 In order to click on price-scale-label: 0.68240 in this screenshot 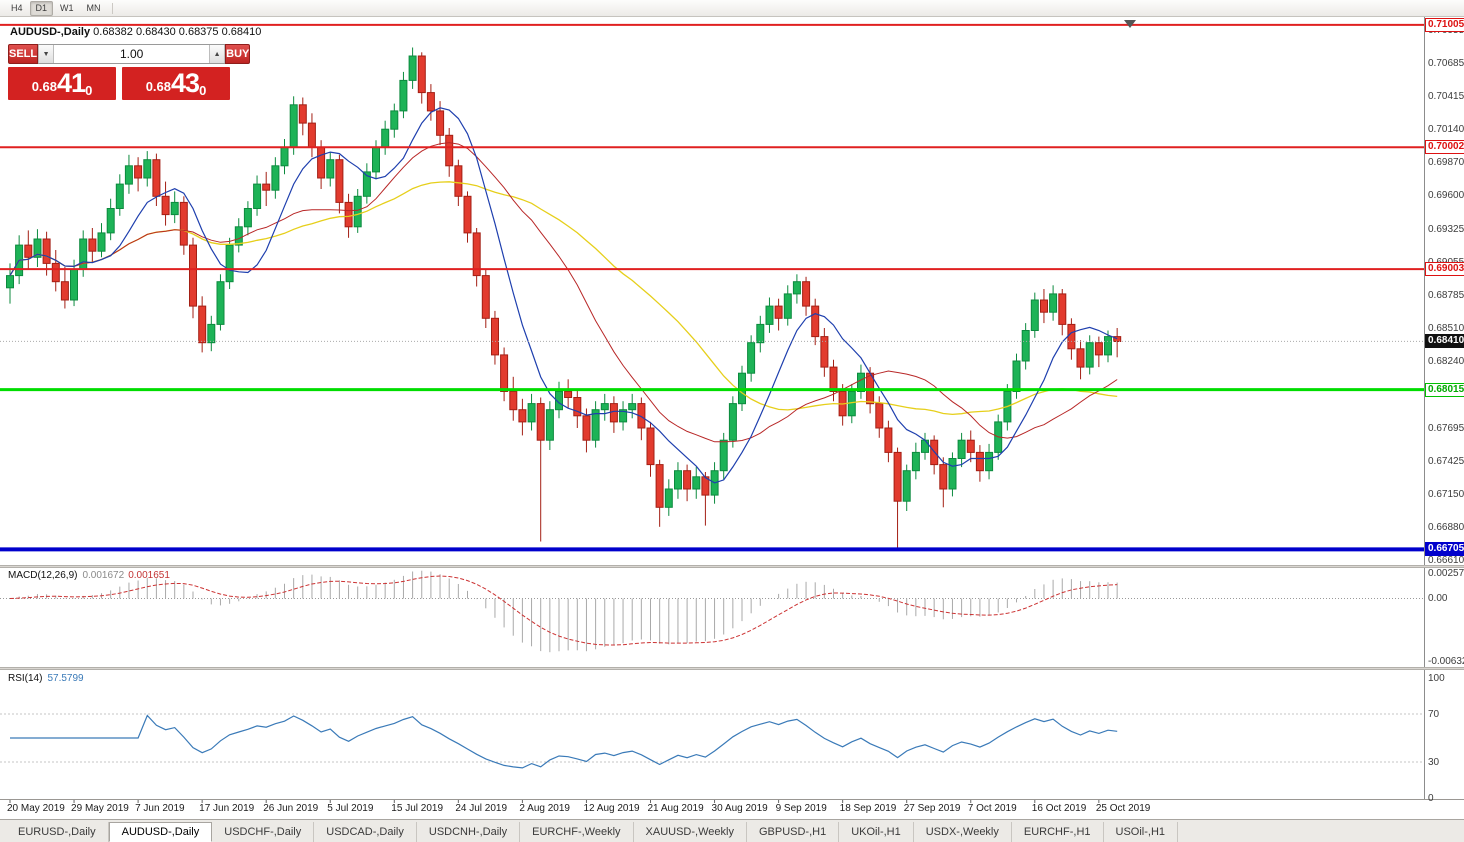, I will do `click(1446, 362)`.